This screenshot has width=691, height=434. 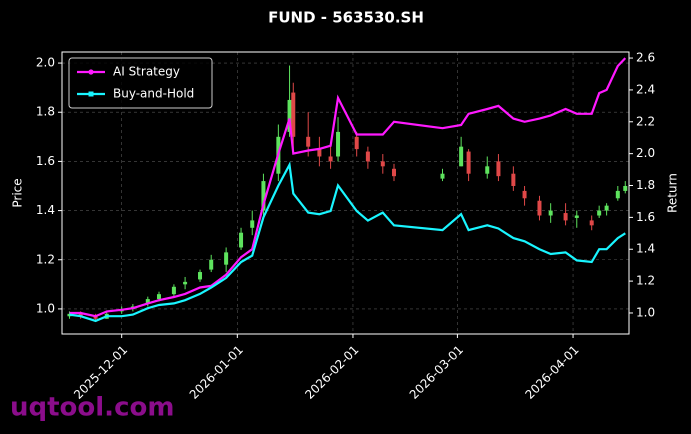 What do you see at coordinates (140, 83) in the screenshot?
I see `legend-box` at bounding box center [140, 83].